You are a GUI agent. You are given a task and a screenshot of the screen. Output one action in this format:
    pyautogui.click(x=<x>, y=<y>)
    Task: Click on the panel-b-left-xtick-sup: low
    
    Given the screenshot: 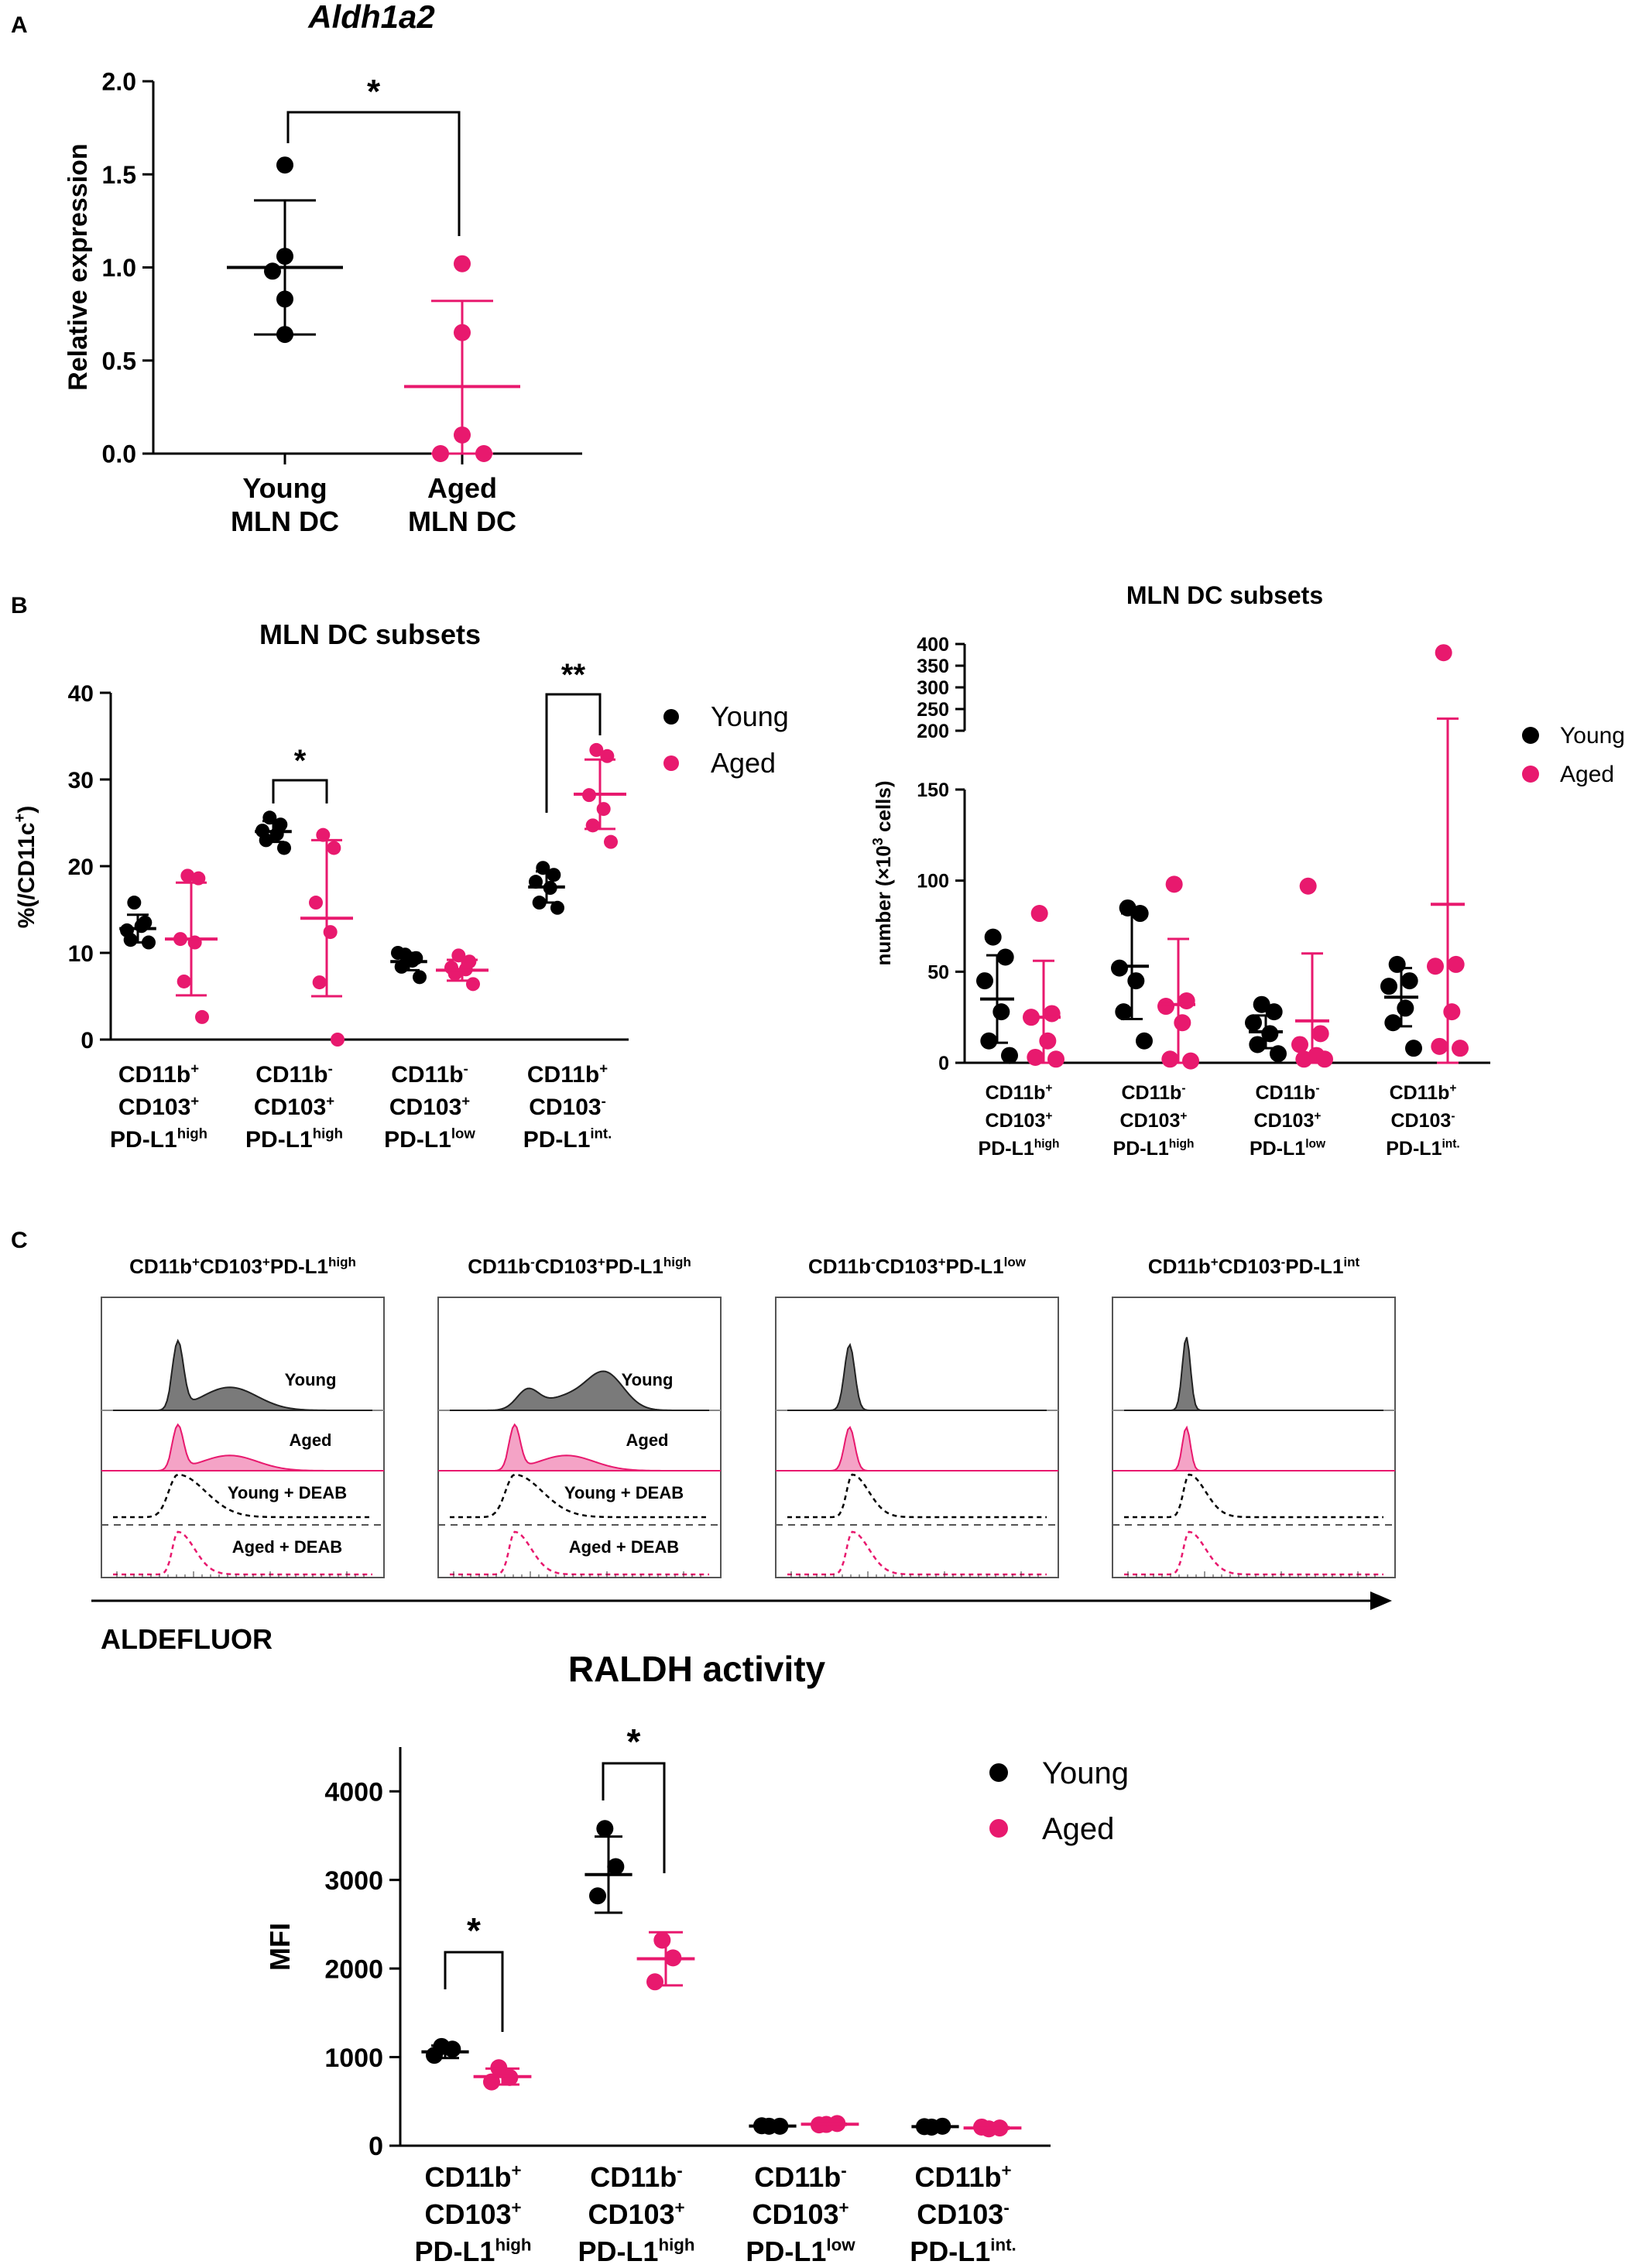 What is the action you would take?
    pyautogui.click(x=463, y=1133)
    